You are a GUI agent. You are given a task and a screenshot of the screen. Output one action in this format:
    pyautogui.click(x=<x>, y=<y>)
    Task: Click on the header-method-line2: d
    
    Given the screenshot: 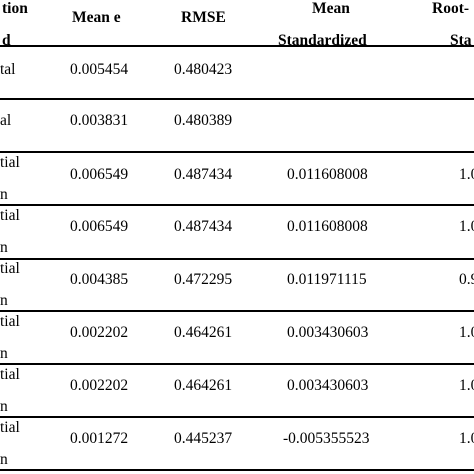 What is the action you would take?
    pyautogui.click(x=6, y=40)
    